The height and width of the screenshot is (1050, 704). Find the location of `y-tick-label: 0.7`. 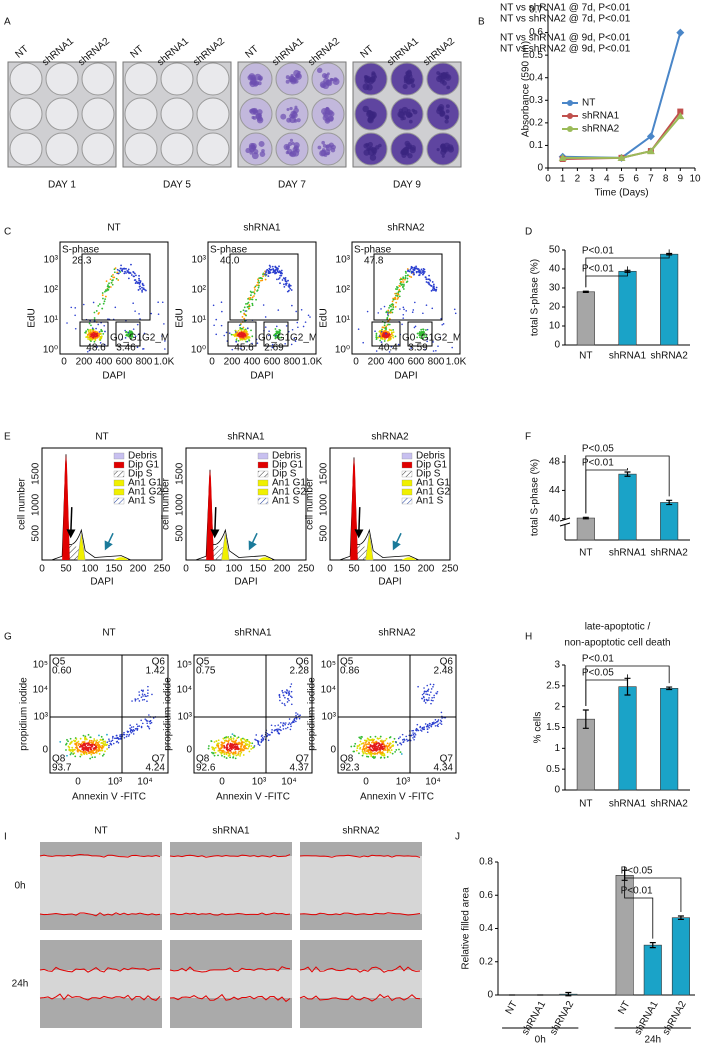

y-tick-label: 0.7 is located at coordinates (536, 10).